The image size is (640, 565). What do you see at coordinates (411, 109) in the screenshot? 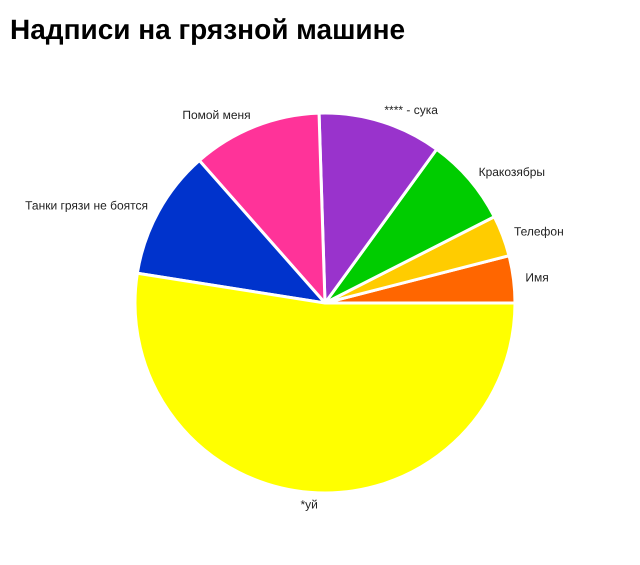
I see `slice-label: **** - сука` at bounding box center [411, 109].